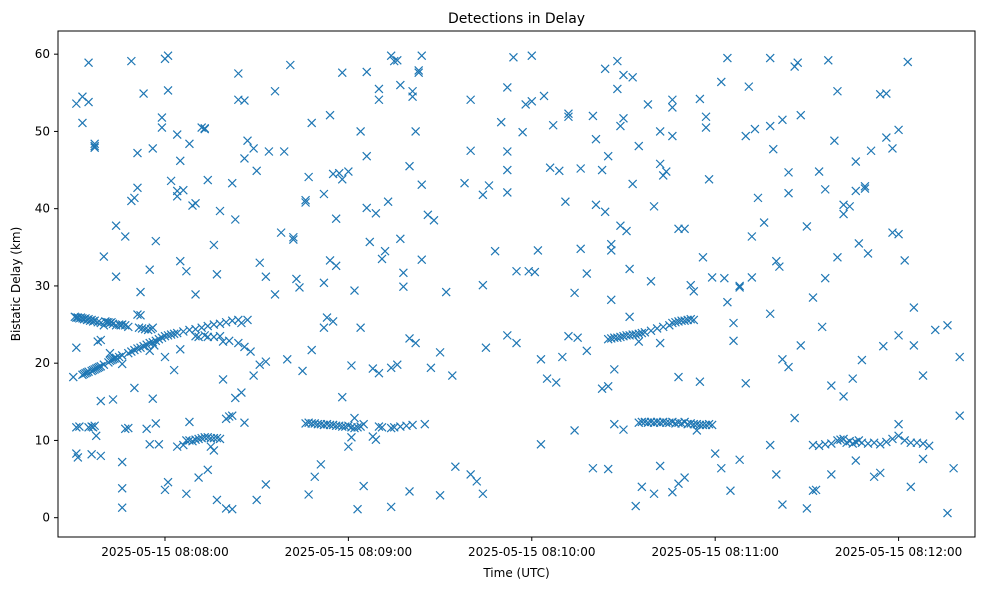 Image resolution: width=987 pixels, height=590 pixels. What do you see at coordinates (42, 54) in the screenshot?
I see `y-tick-label: 60` at bounding box center [42, 54].